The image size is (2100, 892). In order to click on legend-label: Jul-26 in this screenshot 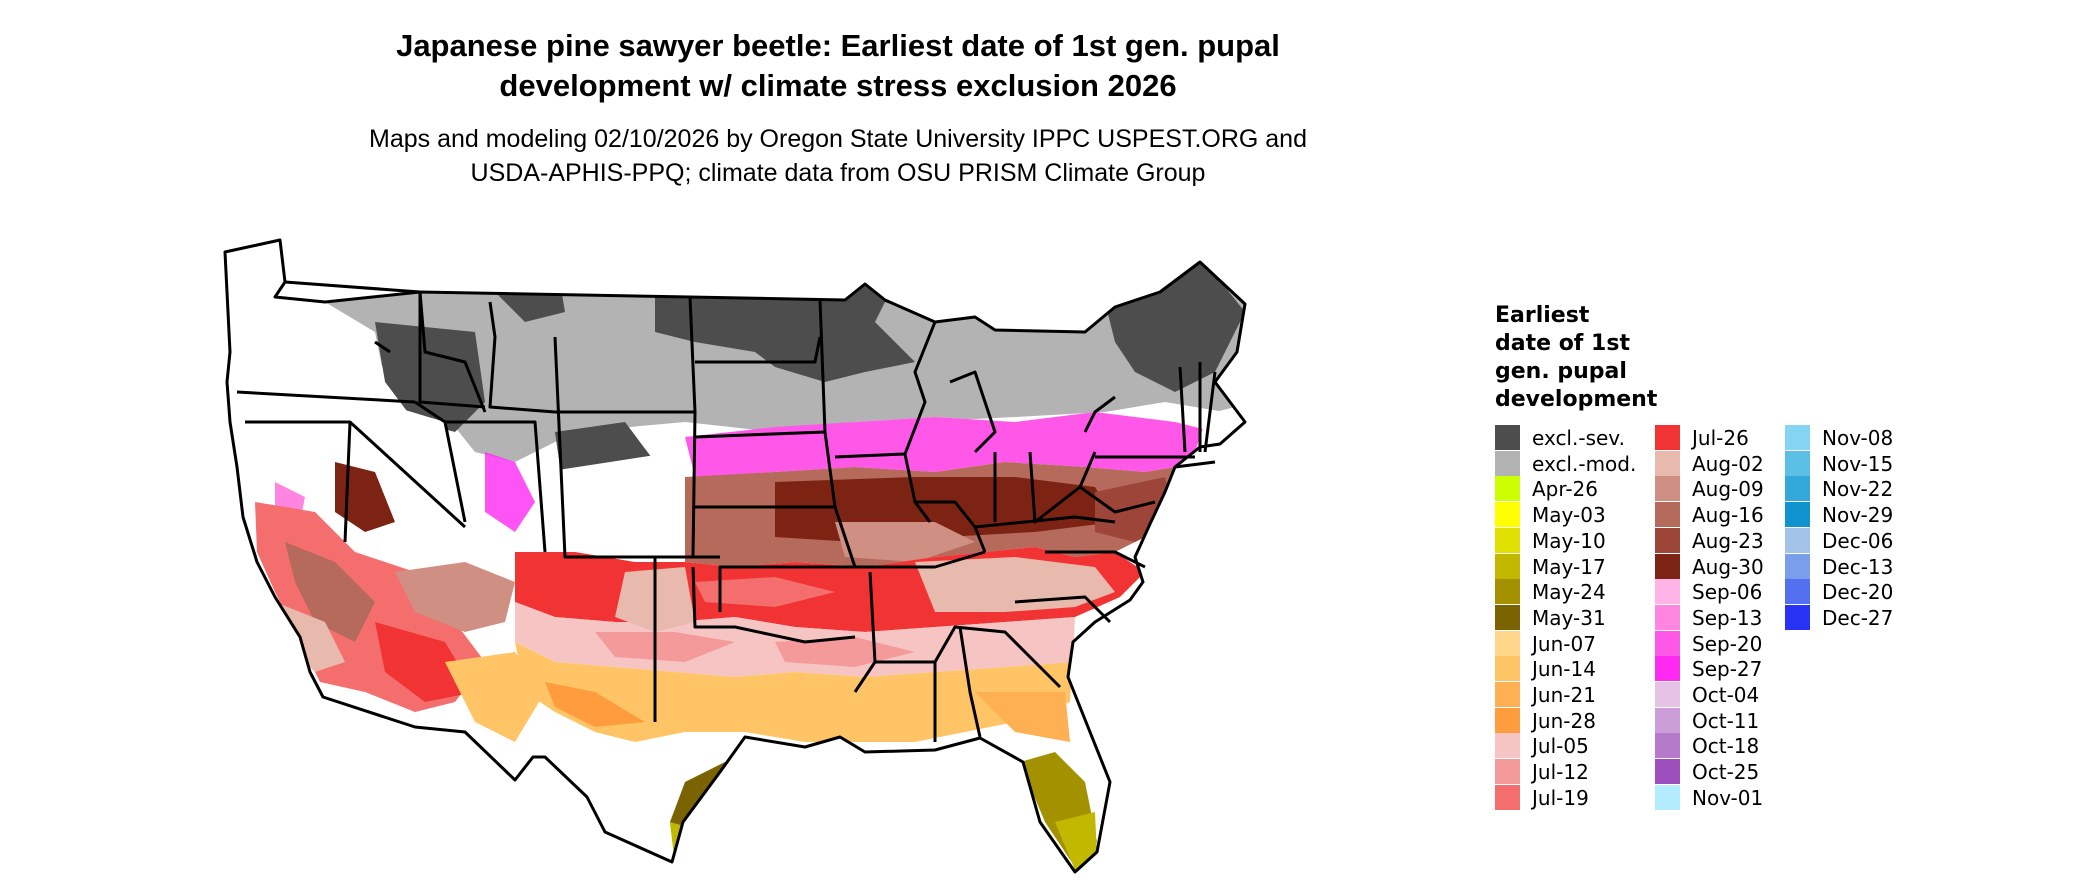, I will do `click(1720, 438)`.